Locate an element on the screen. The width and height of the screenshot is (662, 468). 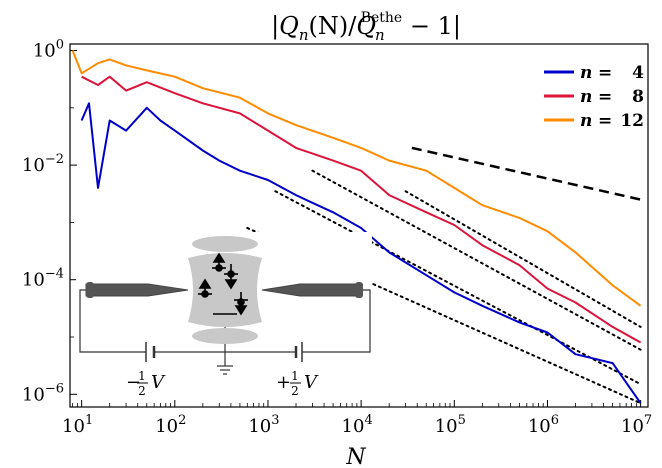
x-tick-label: 10¹ is located at coordinates (77, 425).